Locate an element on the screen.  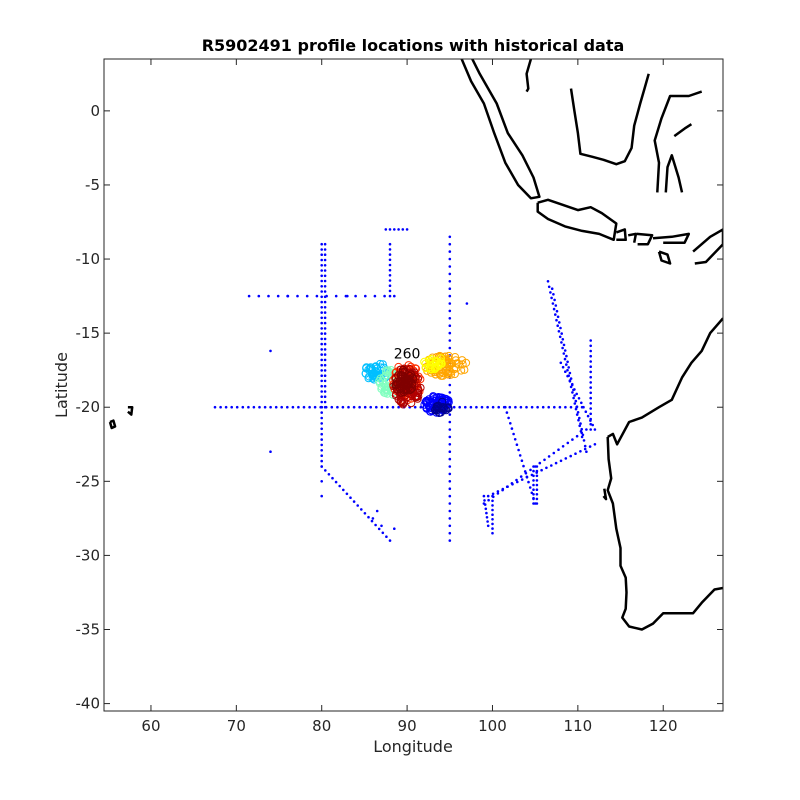
y-tick-label: -20 is located at coordinates (88, 407).